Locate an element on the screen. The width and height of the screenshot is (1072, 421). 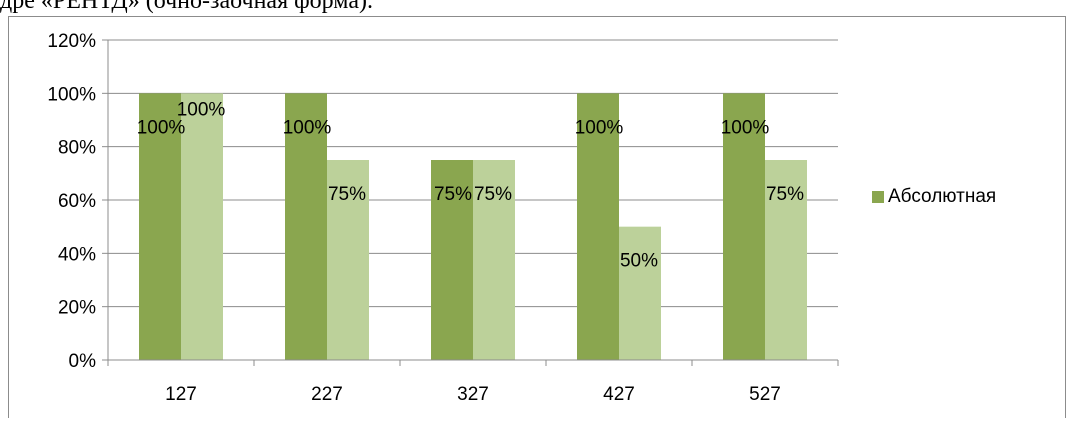
y-tick-label: 40% is located at coordinates (77, 254).